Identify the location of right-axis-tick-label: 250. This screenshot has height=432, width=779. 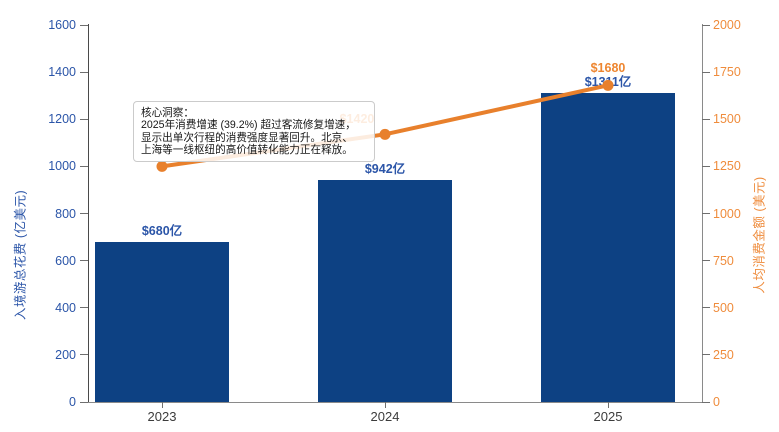
(723, 354).